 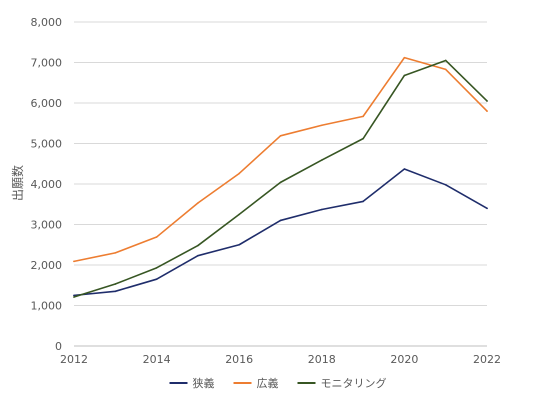 I want to click on x-tick-label: 2020, so click(x=404, y=359).